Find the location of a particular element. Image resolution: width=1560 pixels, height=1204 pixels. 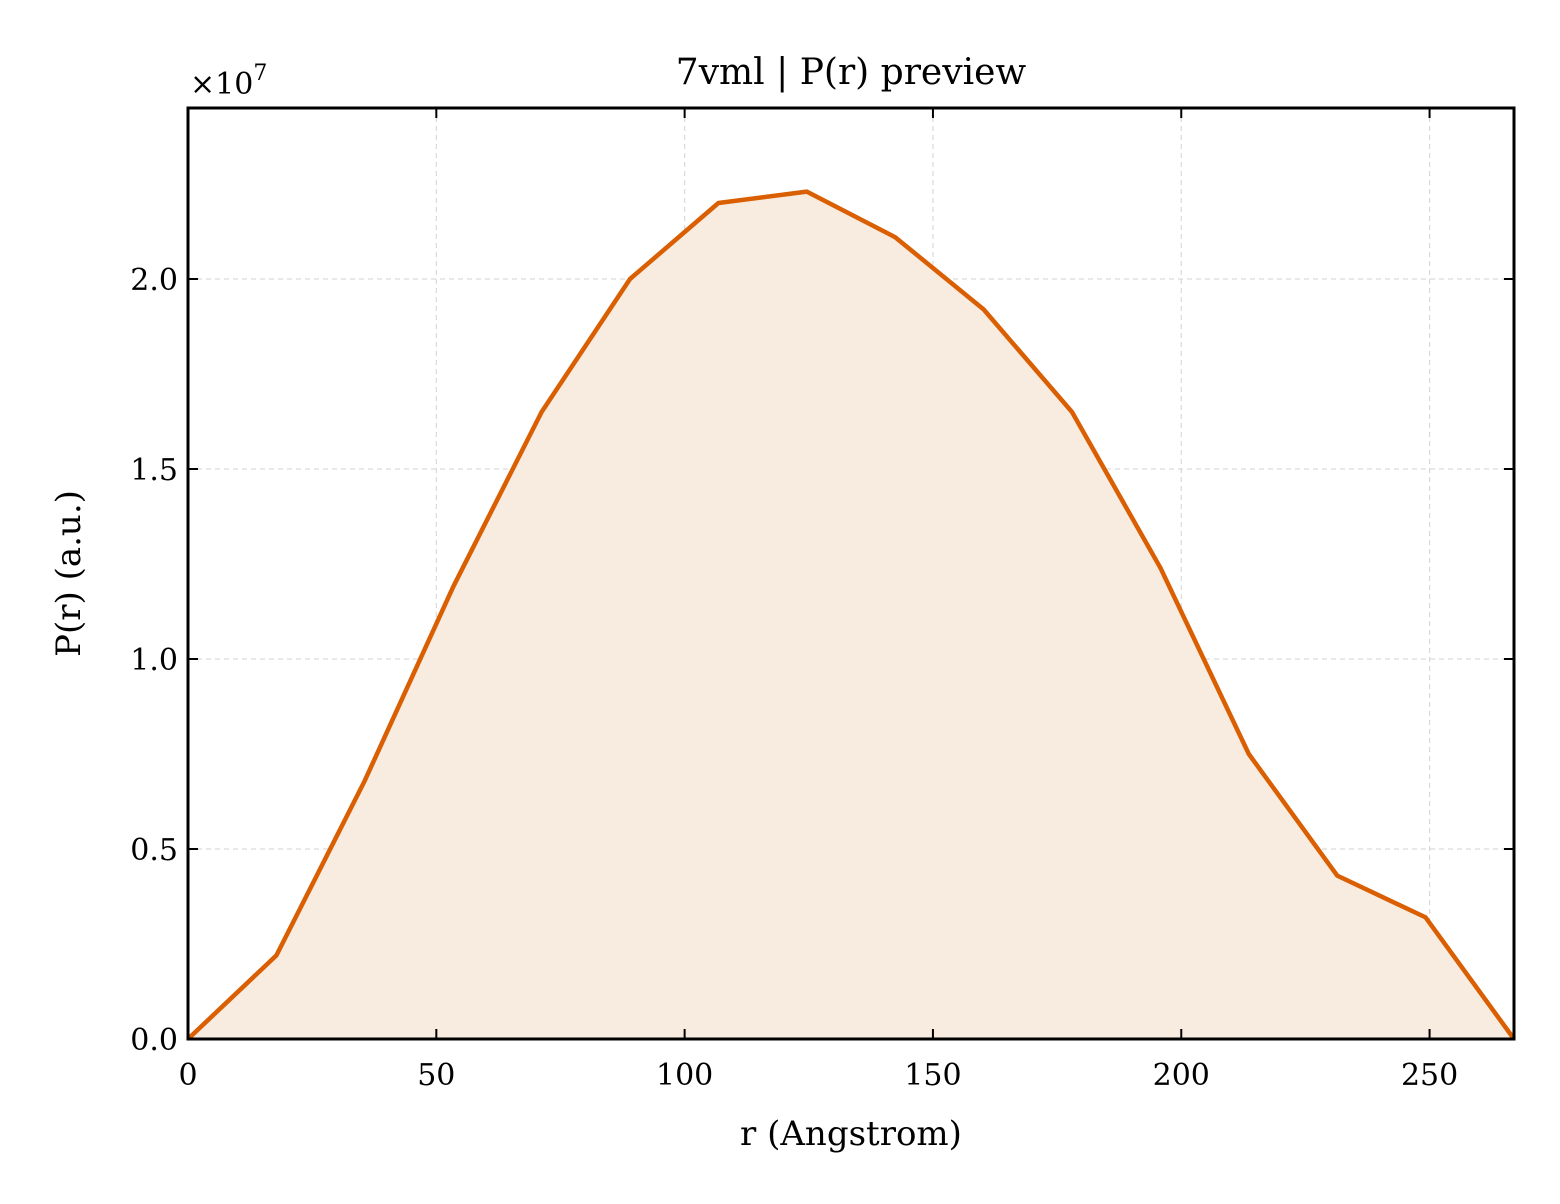

y-axis-multiplier: ×10⁷ is located at coordinates (228, 81).